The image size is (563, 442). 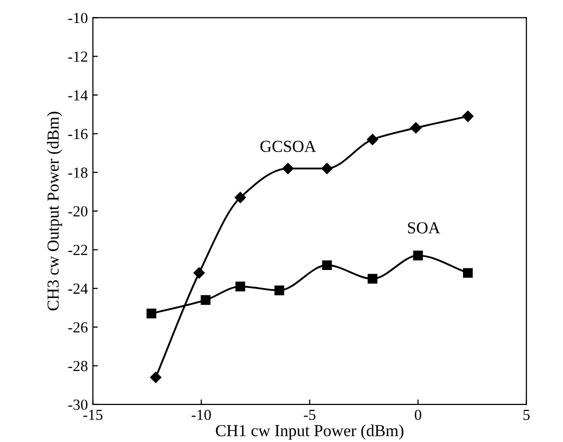 What do you see at coordinates (78, 95) in the screenshot?
I see `y-tick-label: -14` at bounding box center [78, 95].